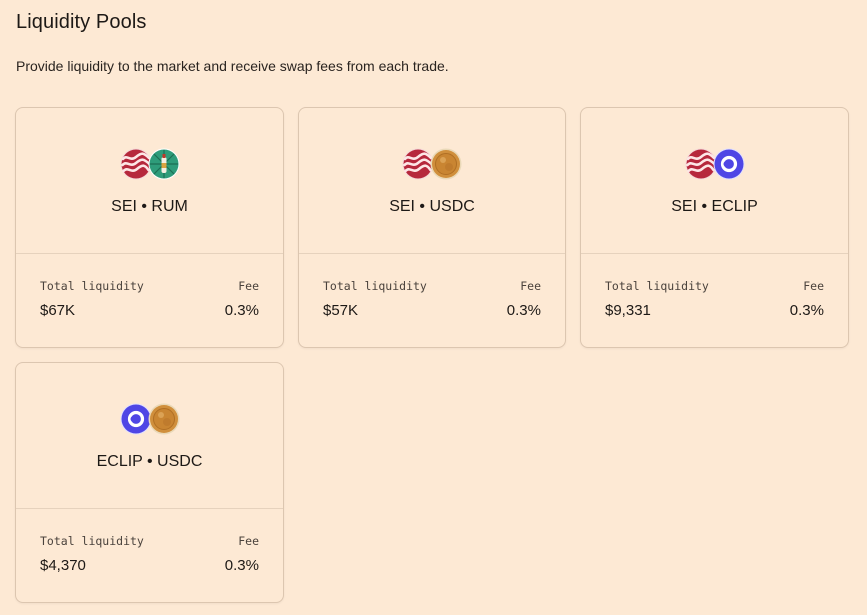 The height and width of the screenshot is (615, 867). I want to click on pool-card-header: SEI • USDC, so click(432, 181).